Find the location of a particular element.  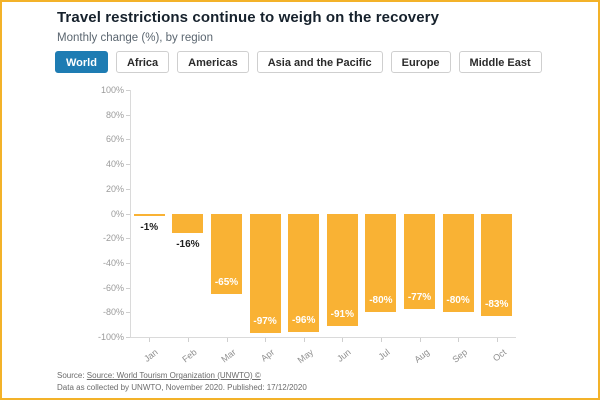

x-tick-label: Sep is located at coordinates (460, 356).